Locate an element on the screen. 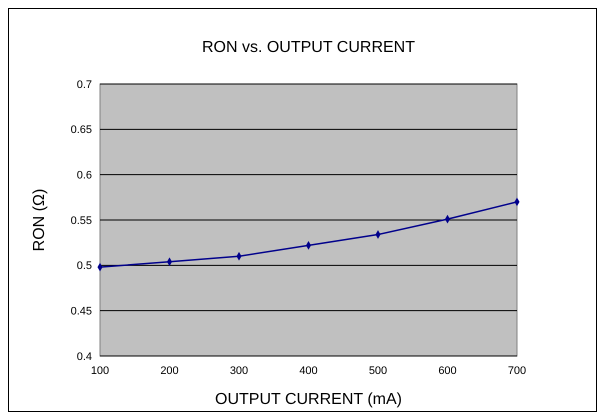  y-tick-label: 0.7 is located at coordinates (84, 84).